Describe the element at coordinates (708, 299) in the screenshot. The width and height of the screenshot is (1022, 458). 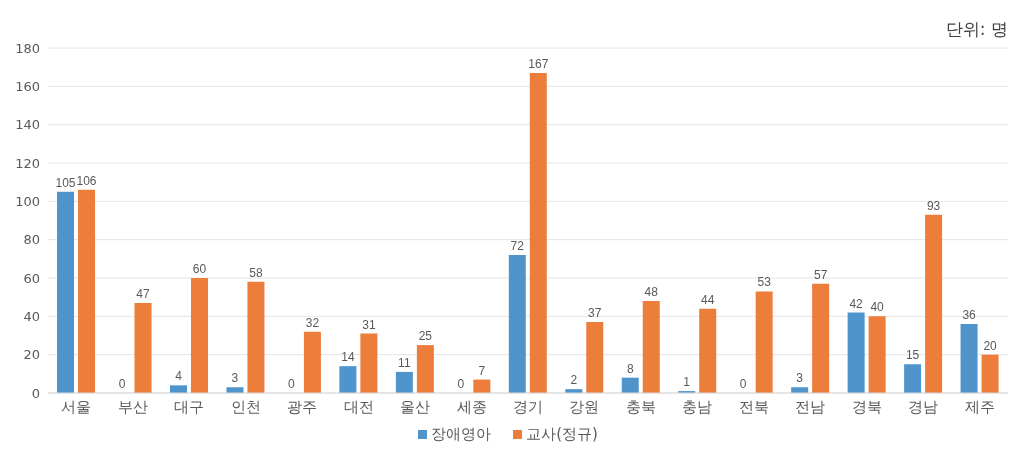
I see `data-label: 44` at that location.